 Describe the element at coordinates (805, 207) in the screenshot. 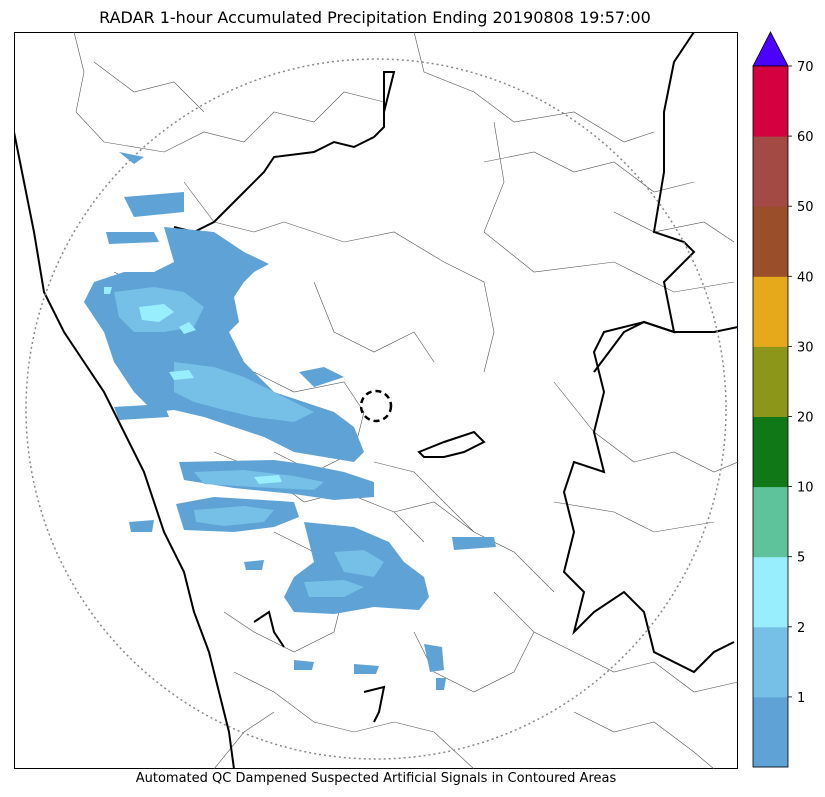

I see `colorbar-tick-label: 50` at that location.